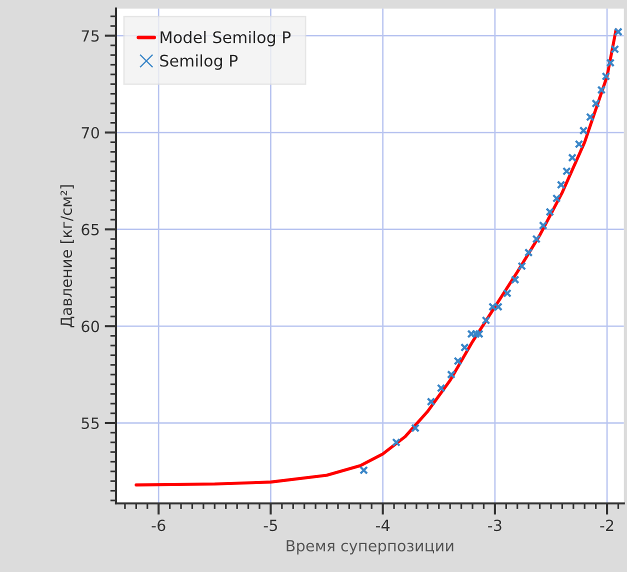 This screenshot has width=627, height=572. Describe the element at coordinates (607, 525) in the screenshot. I see `x-tick-label: -2` at that location.